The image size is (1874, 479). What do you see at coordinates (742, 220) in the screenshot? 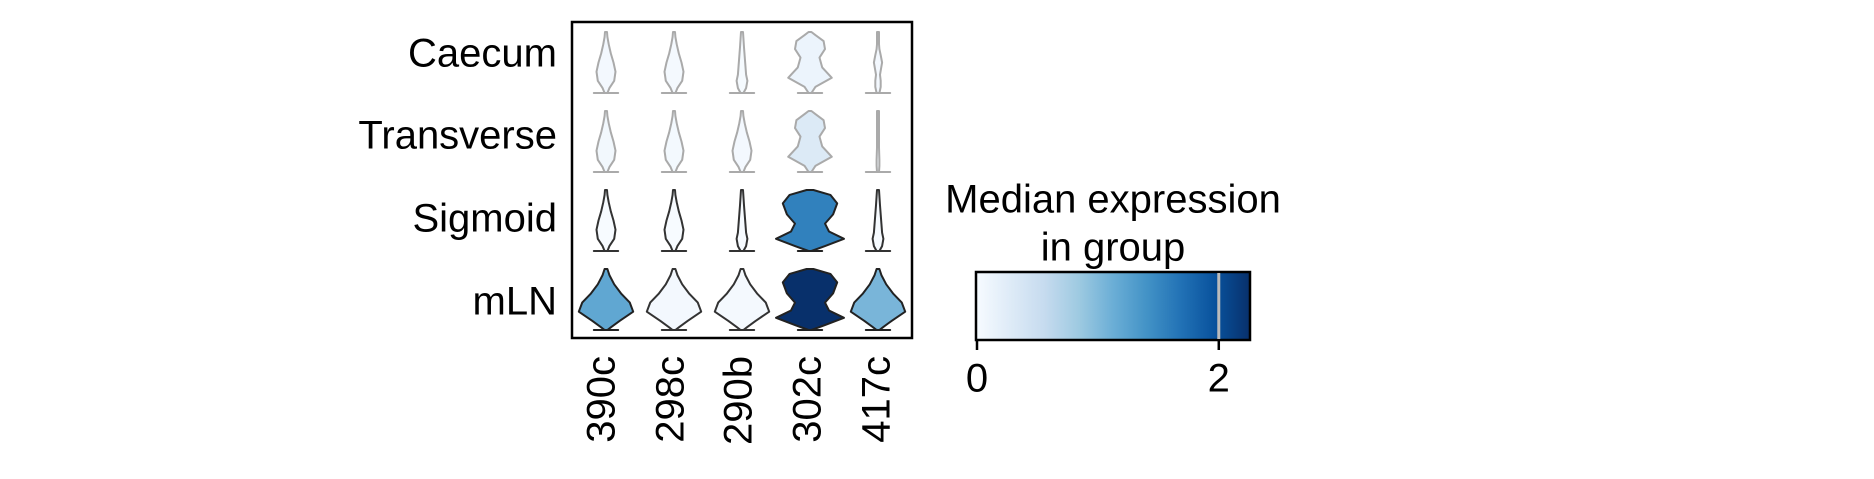
I see `violin-sigmoid-290b` at bounding box center [742, 220].